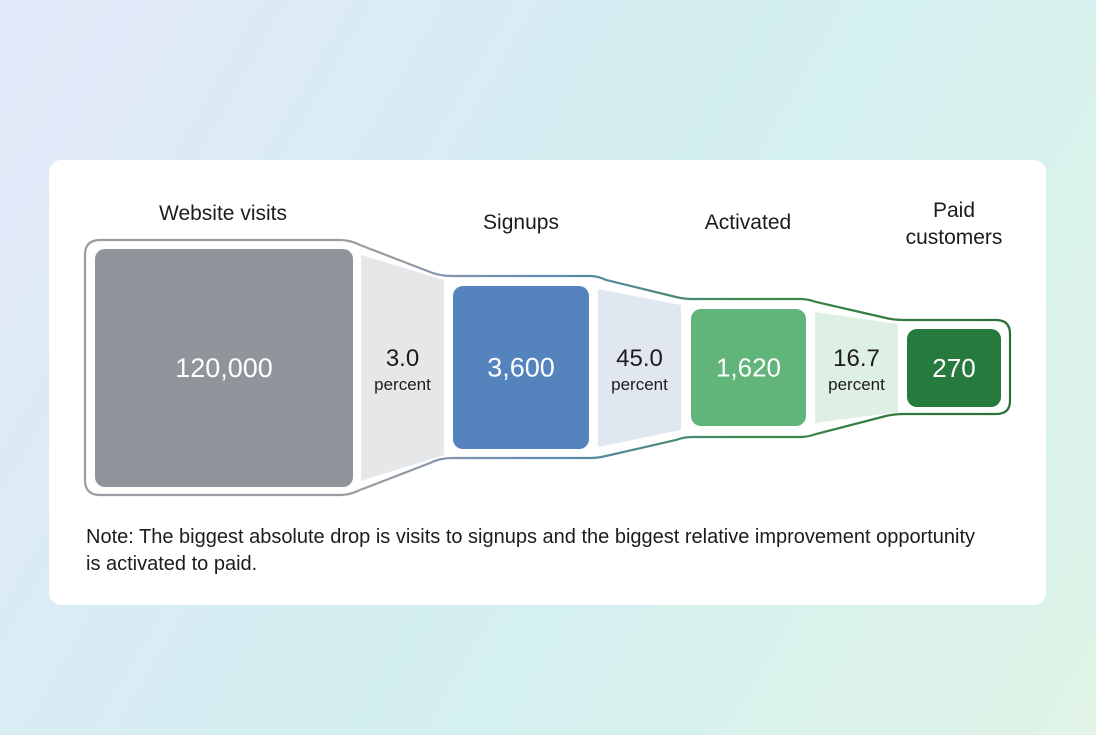 This screenshot has width=1096, height=735. I want to click on stage-value: 3,600, so click(521, 368).